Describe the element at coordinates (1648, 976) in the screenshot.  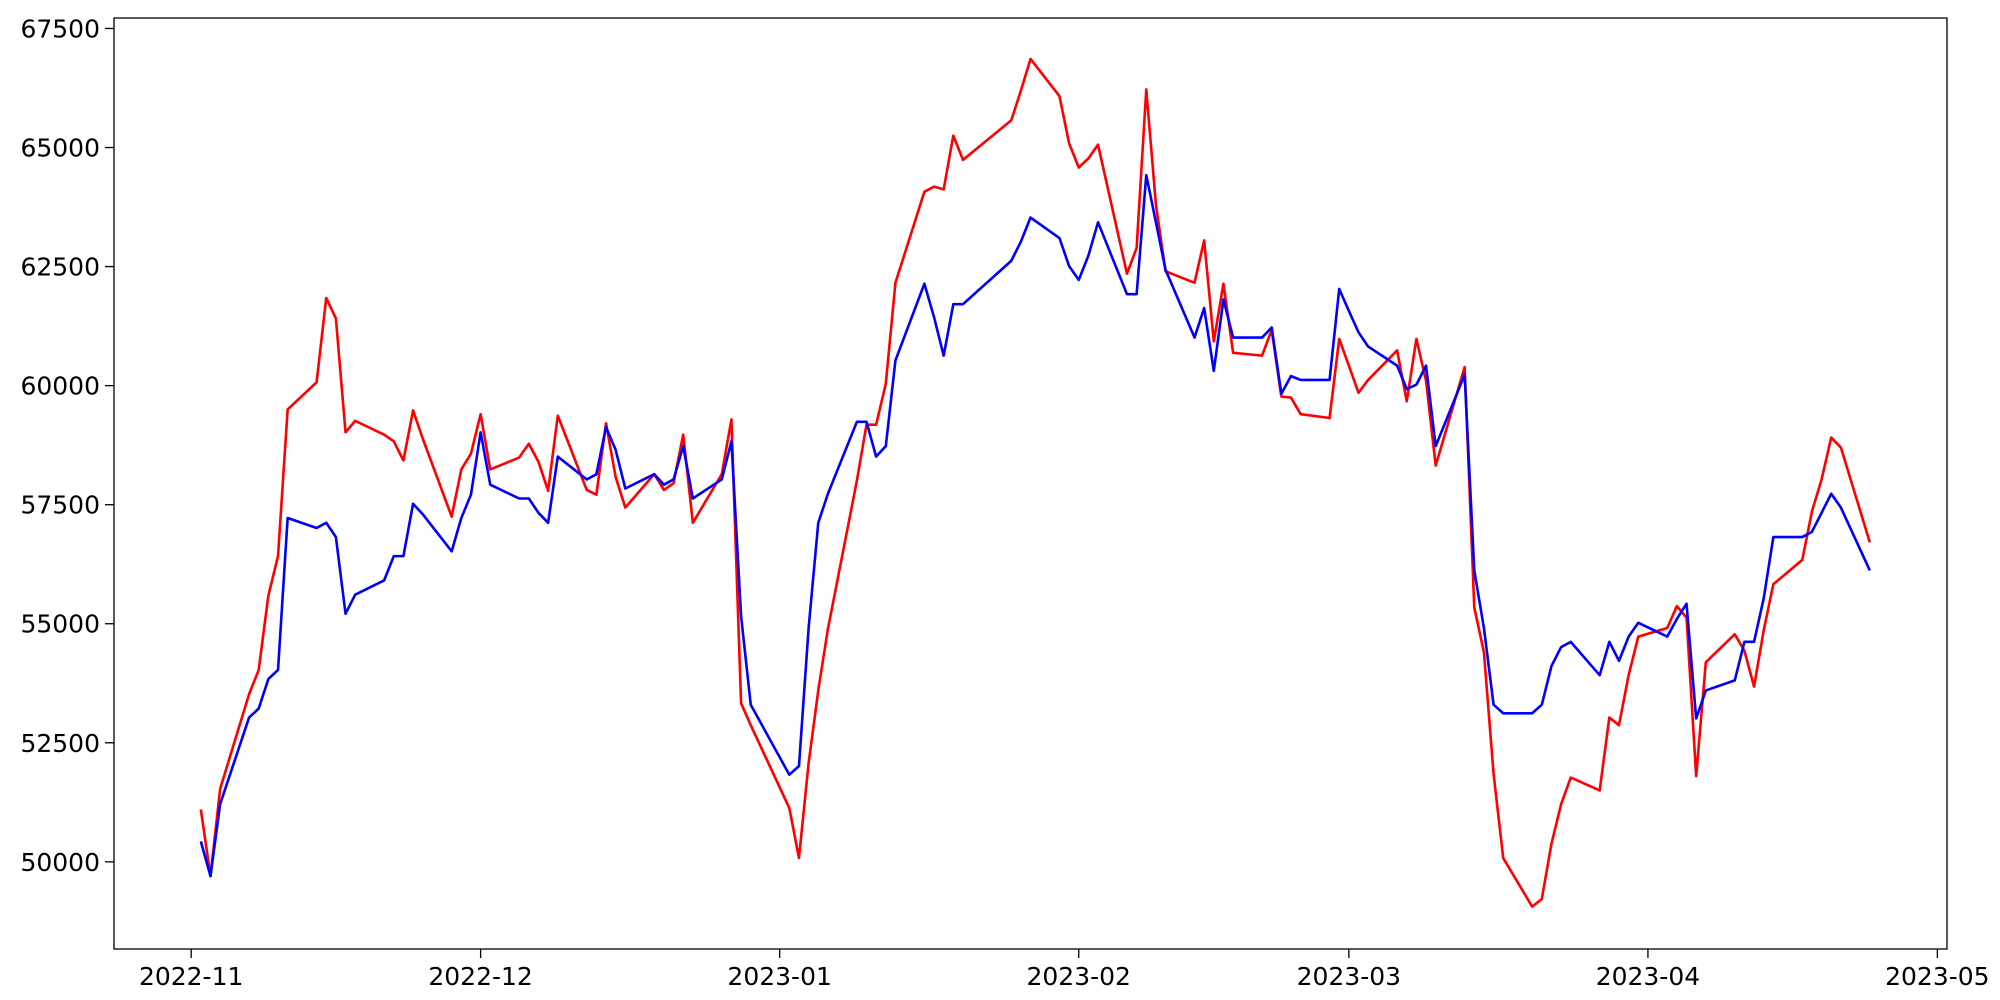
I see `x-tick-label: 2023-04` at that location.